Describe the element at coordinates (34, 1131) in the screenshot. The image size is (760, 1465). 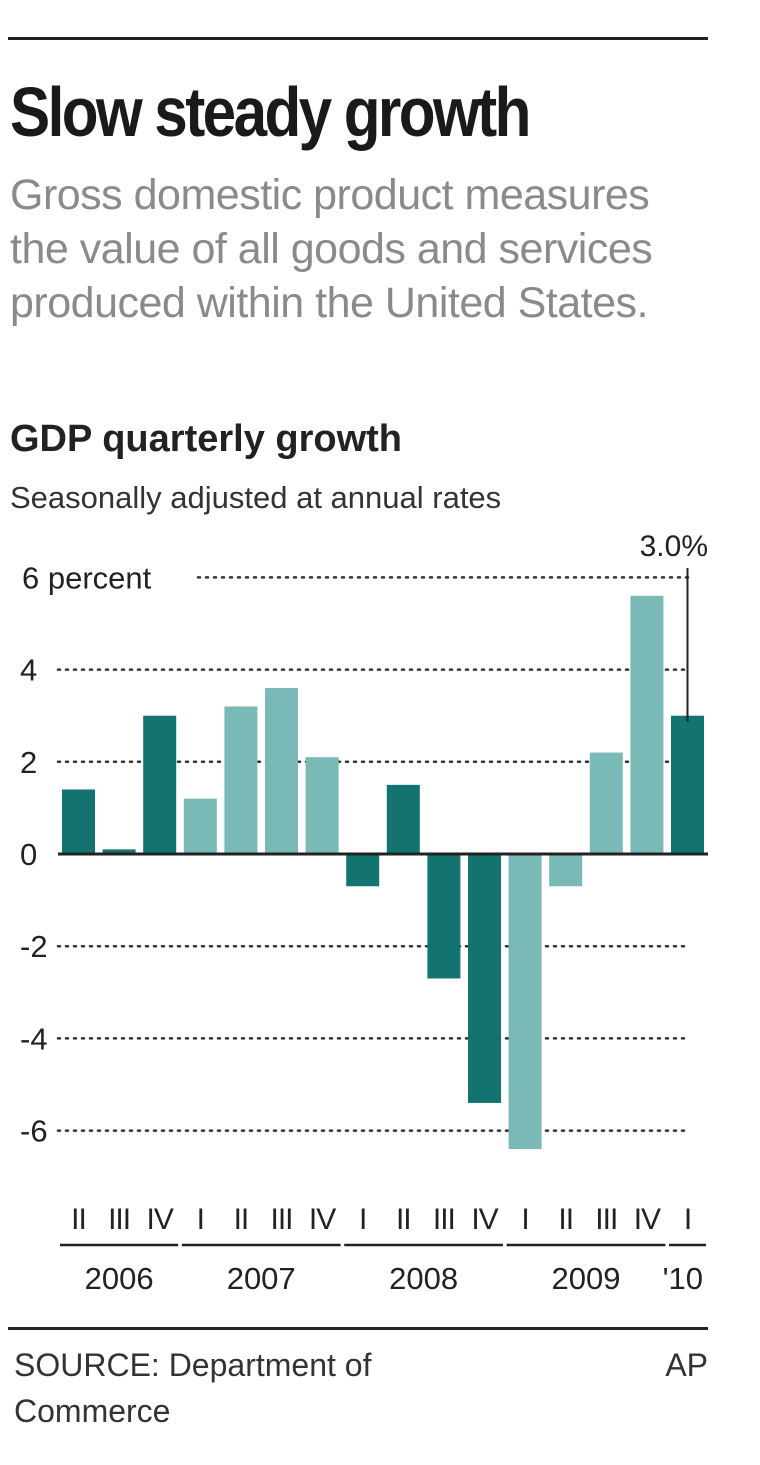
I see `y-tick-label: -6` at that location.